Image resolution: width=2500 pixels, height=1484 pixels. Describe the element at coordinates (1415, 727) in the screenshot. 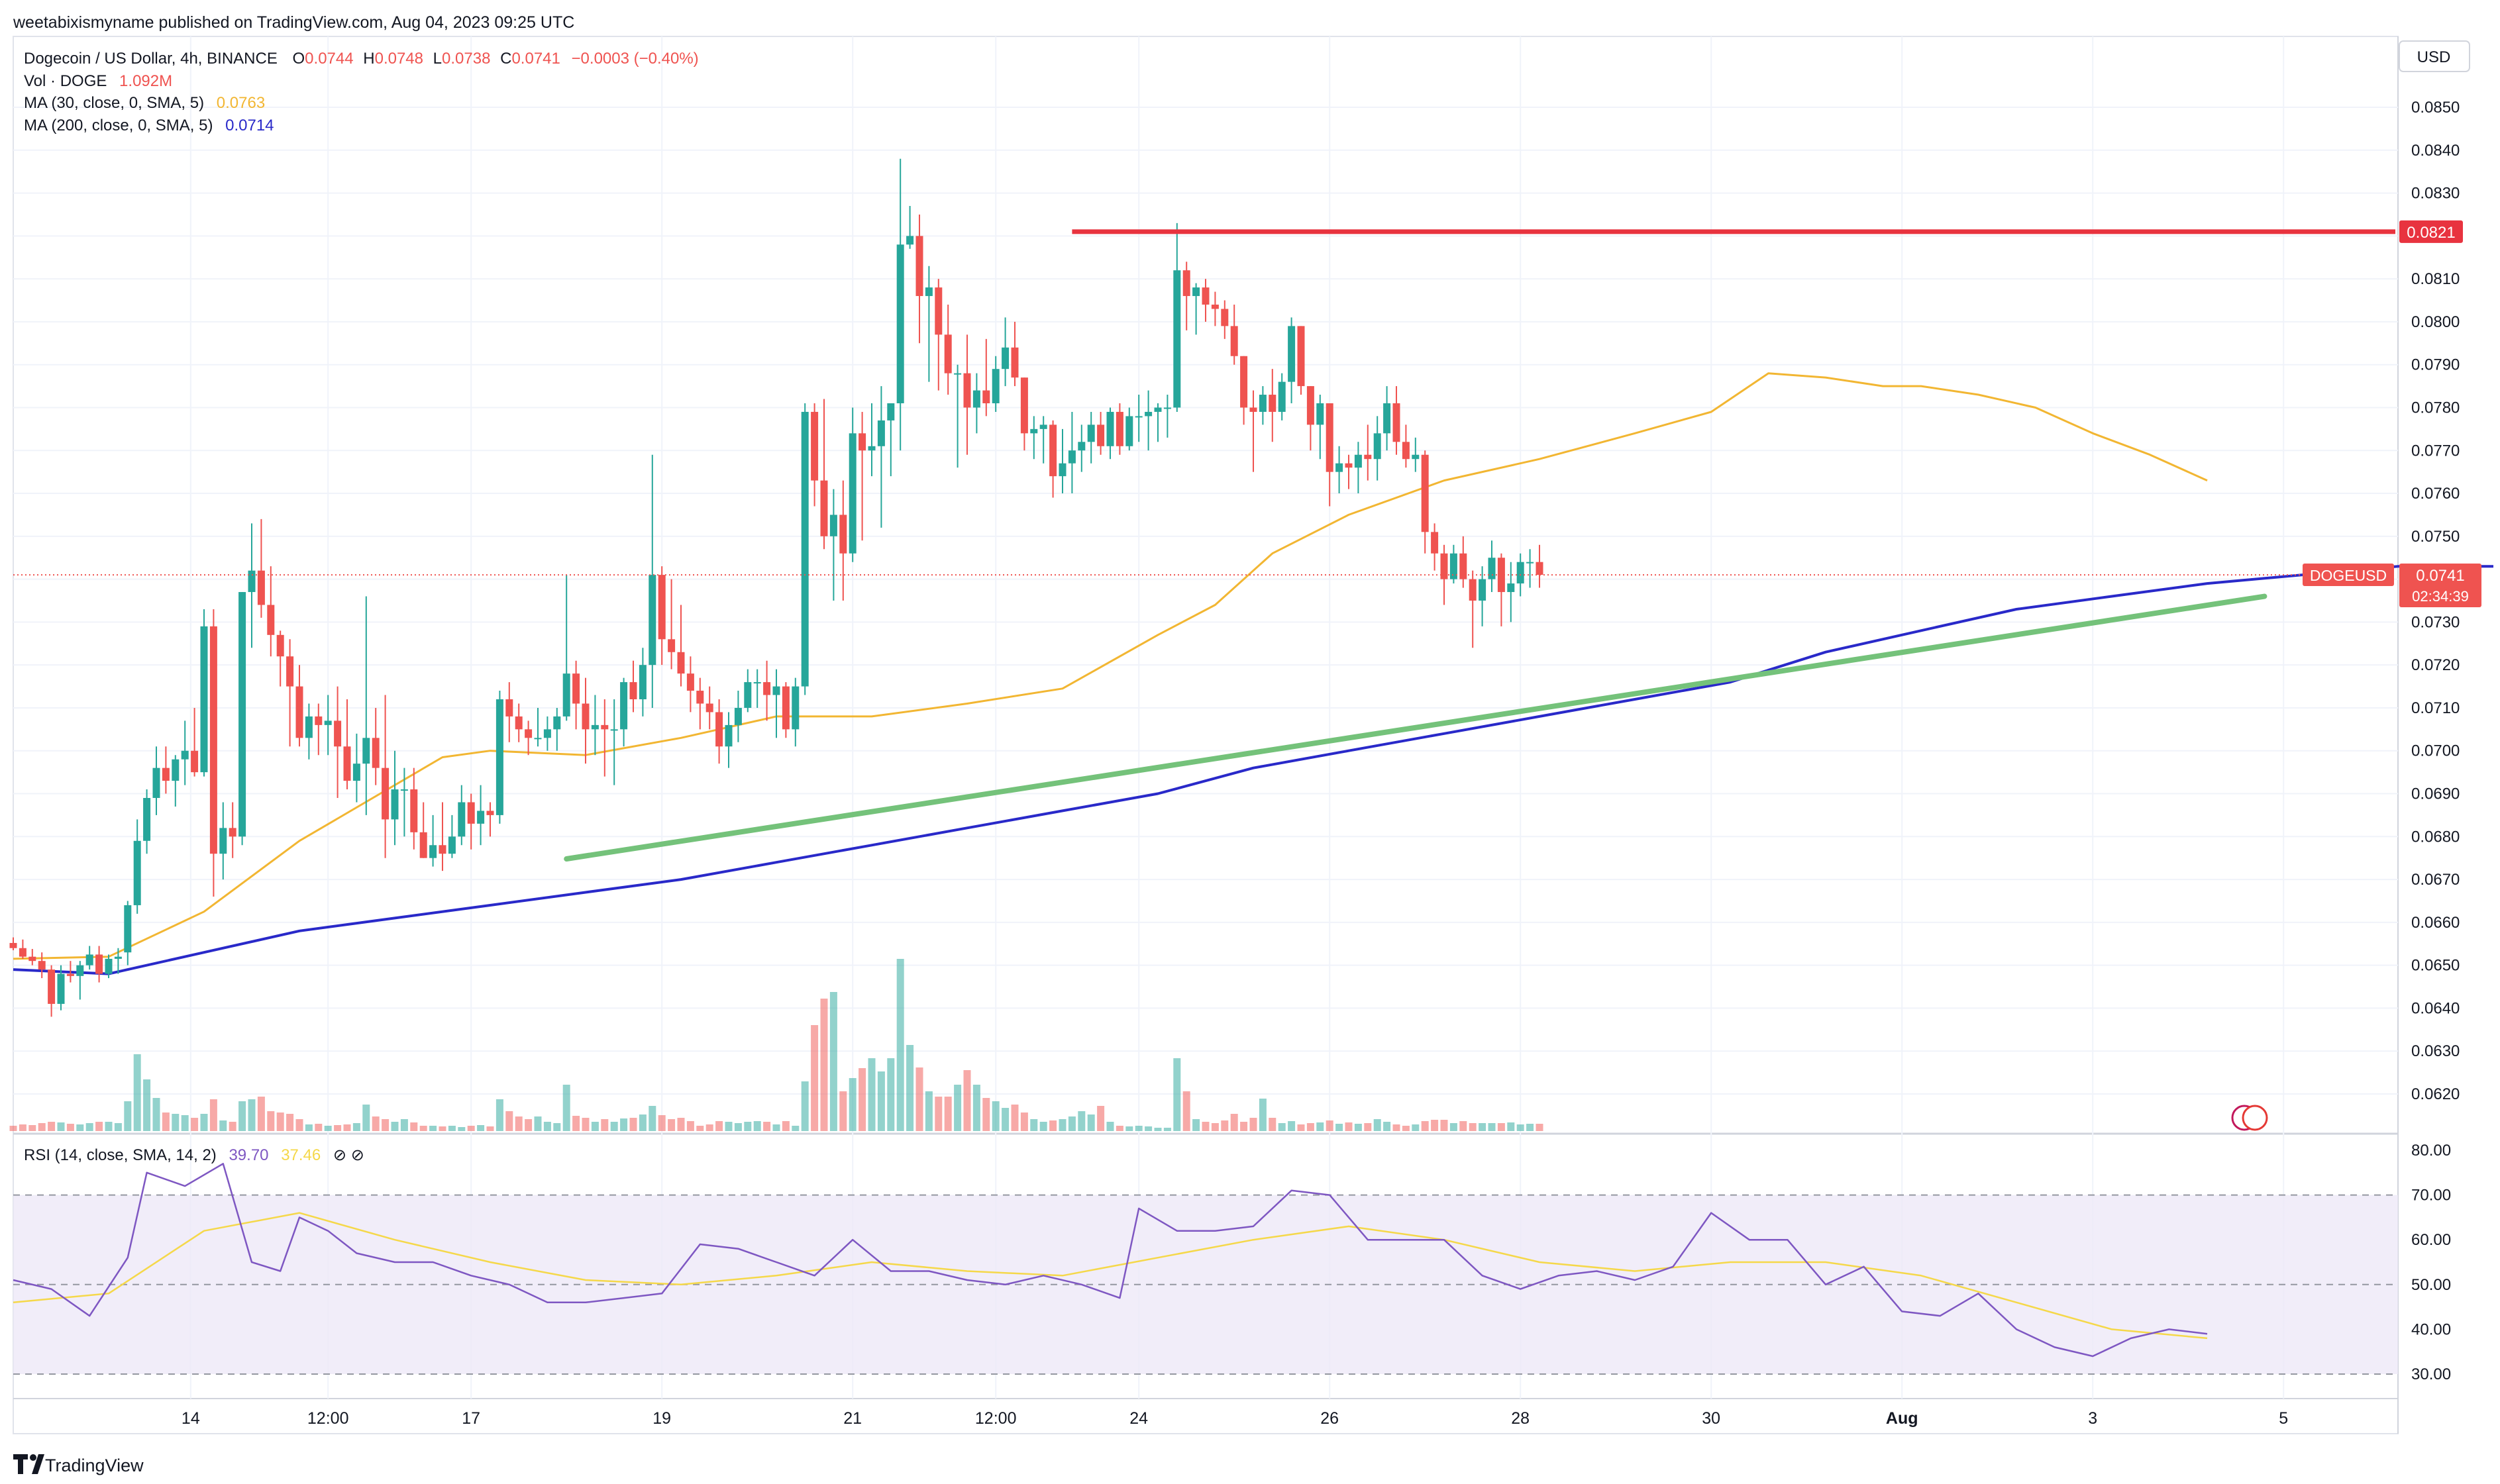

I see `support-trendline` at that location.